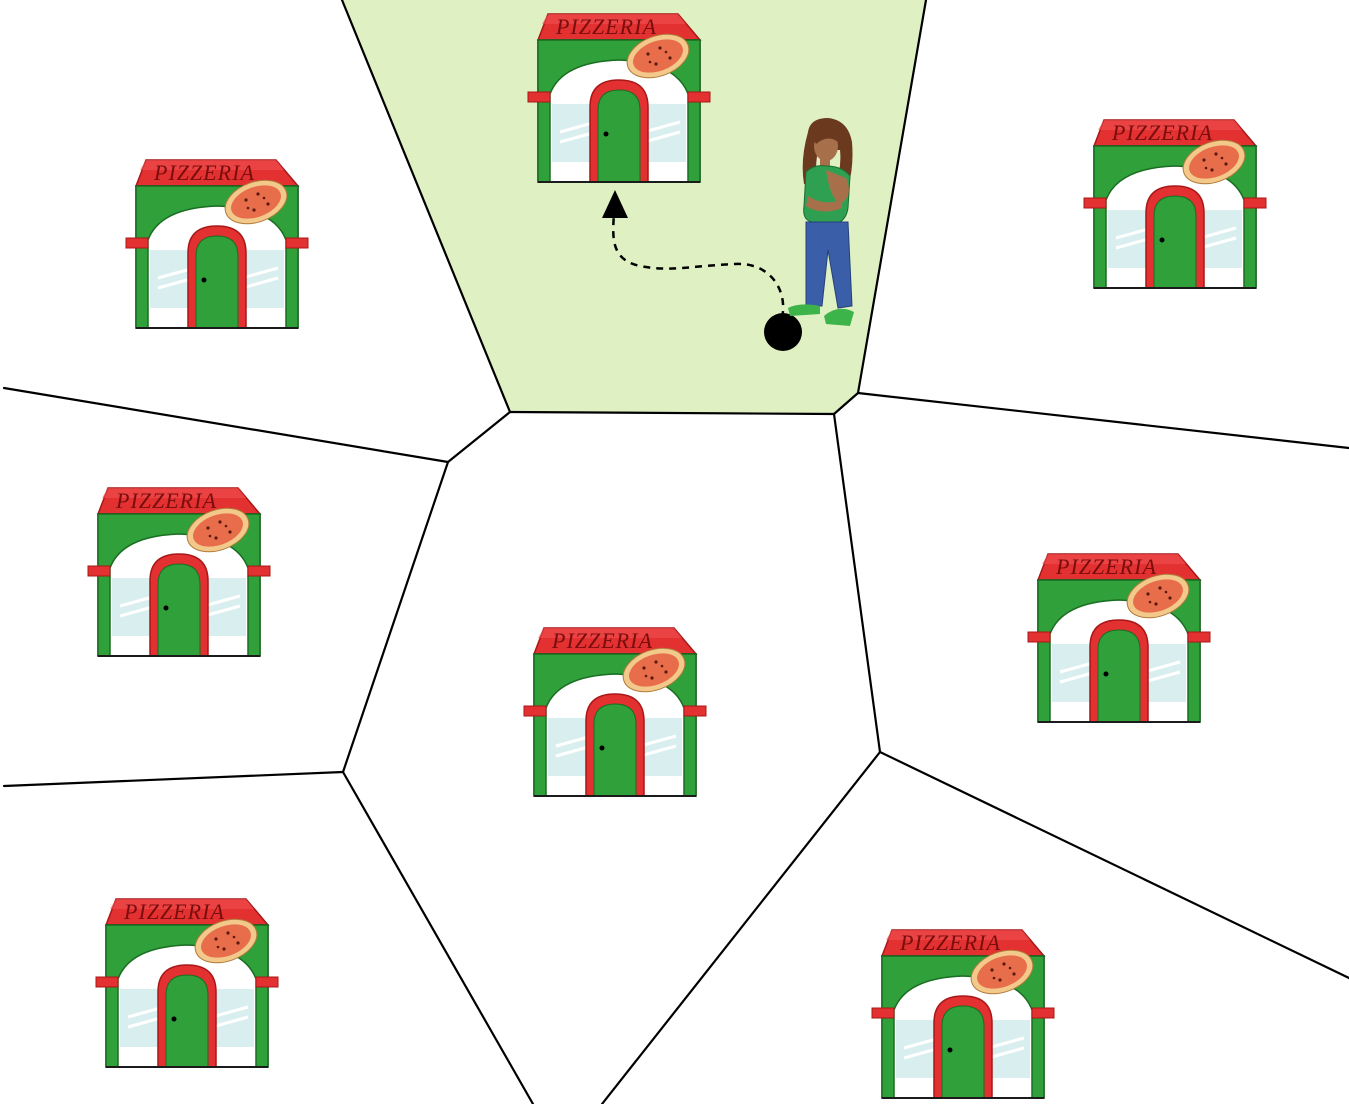 Image resolution: width=1349 pixels, height=1104 pixels. Describe the element at coordinates (821, 222) in the screenshot. I see `person-thinking-icon` at that location.